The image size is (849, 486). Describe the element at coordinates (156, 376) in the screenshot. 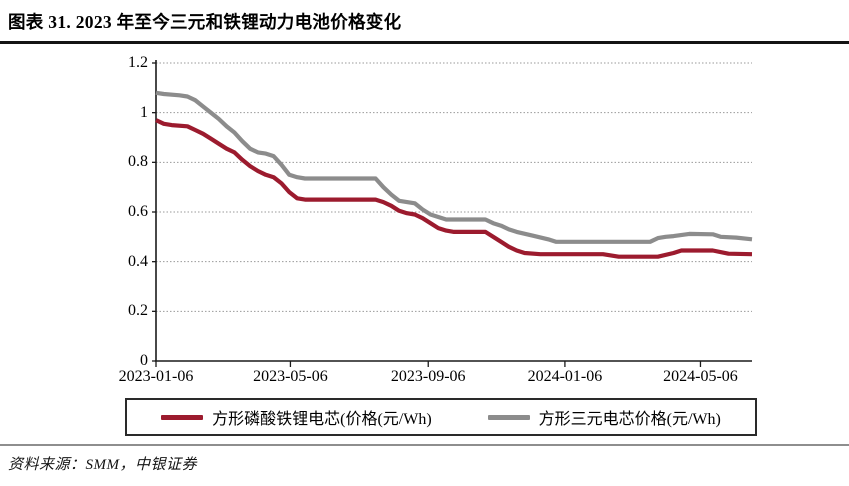

I see `x-tick-label: 2023-01-06` at that location.